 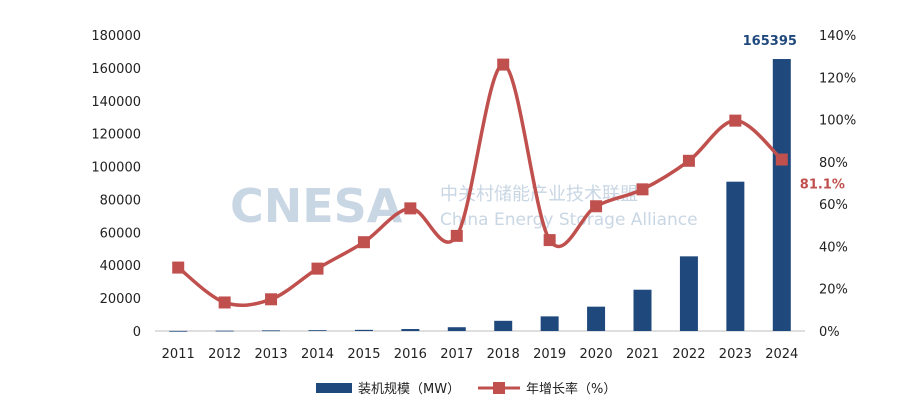 What do you see at coordinates (178, 354) in the screenshot?
I see `x-tick-label: 2011` at bounding box center [178, 354].